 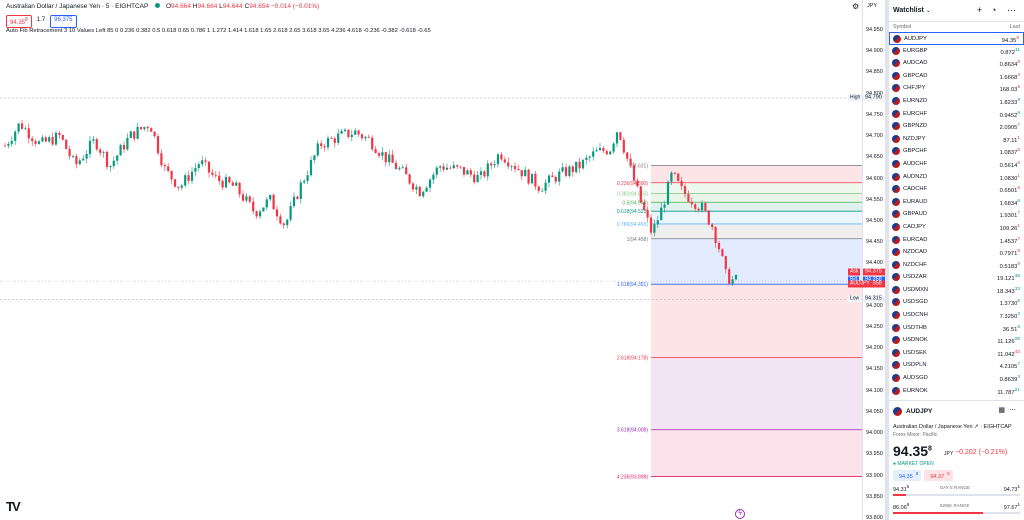 What do you see at coordinates (956, 290) in the screenshot?
I see `watchlist-row: USDMXN 18.34333` at bounding box center [956, 290].